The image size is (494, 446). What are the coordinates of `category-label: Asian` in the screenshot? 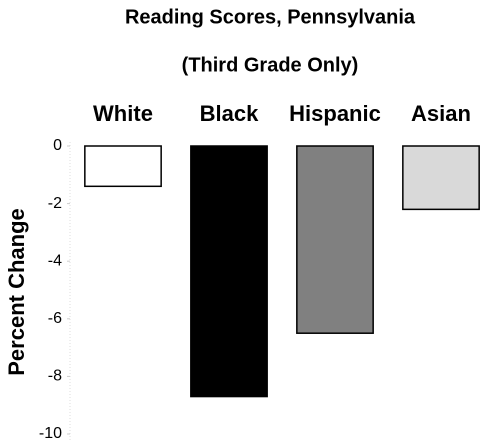 It's located at (441, 113).